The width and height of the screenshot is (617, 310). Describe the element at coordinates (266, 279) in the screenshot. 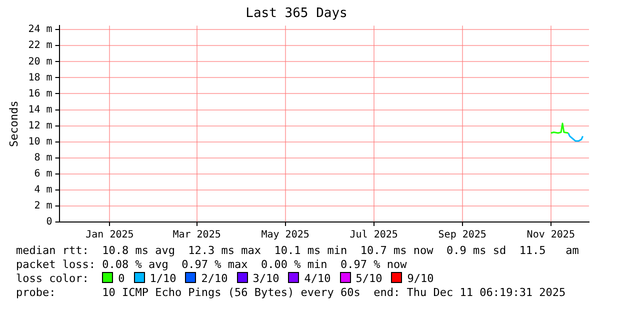

I see `legend-label: 3/10` at that location.